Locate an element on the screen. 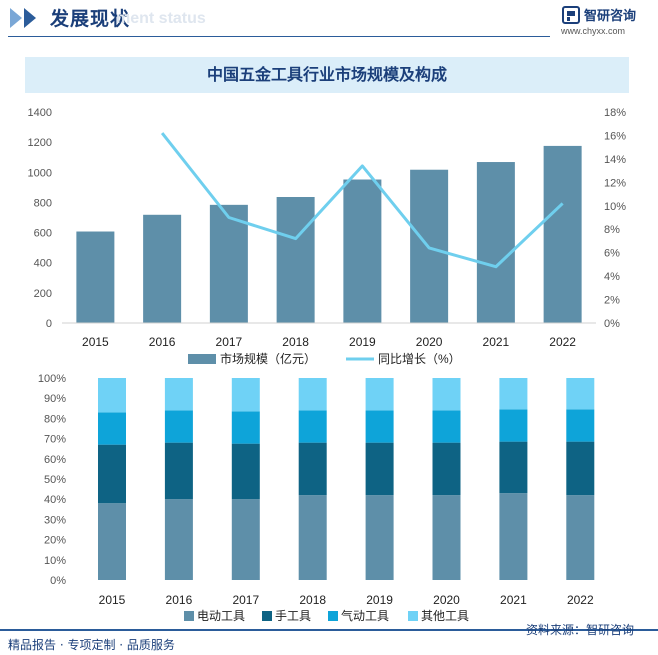  legend-label-market-size: 市场规模（亿元） is located at coordinates (268, 358).